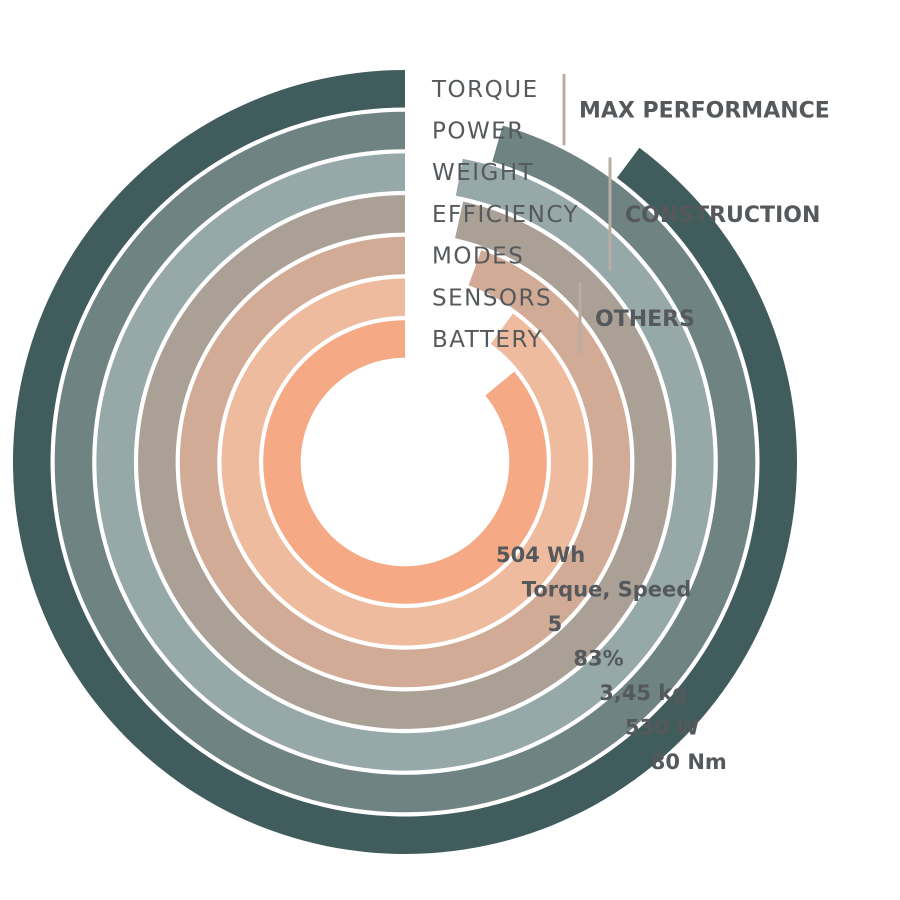 The width and height of the screenshot is (900, 900). I want to click on group-labels: MAX PERFORMANCE CONSTRUCTION OTHERS, so click(696, 214).